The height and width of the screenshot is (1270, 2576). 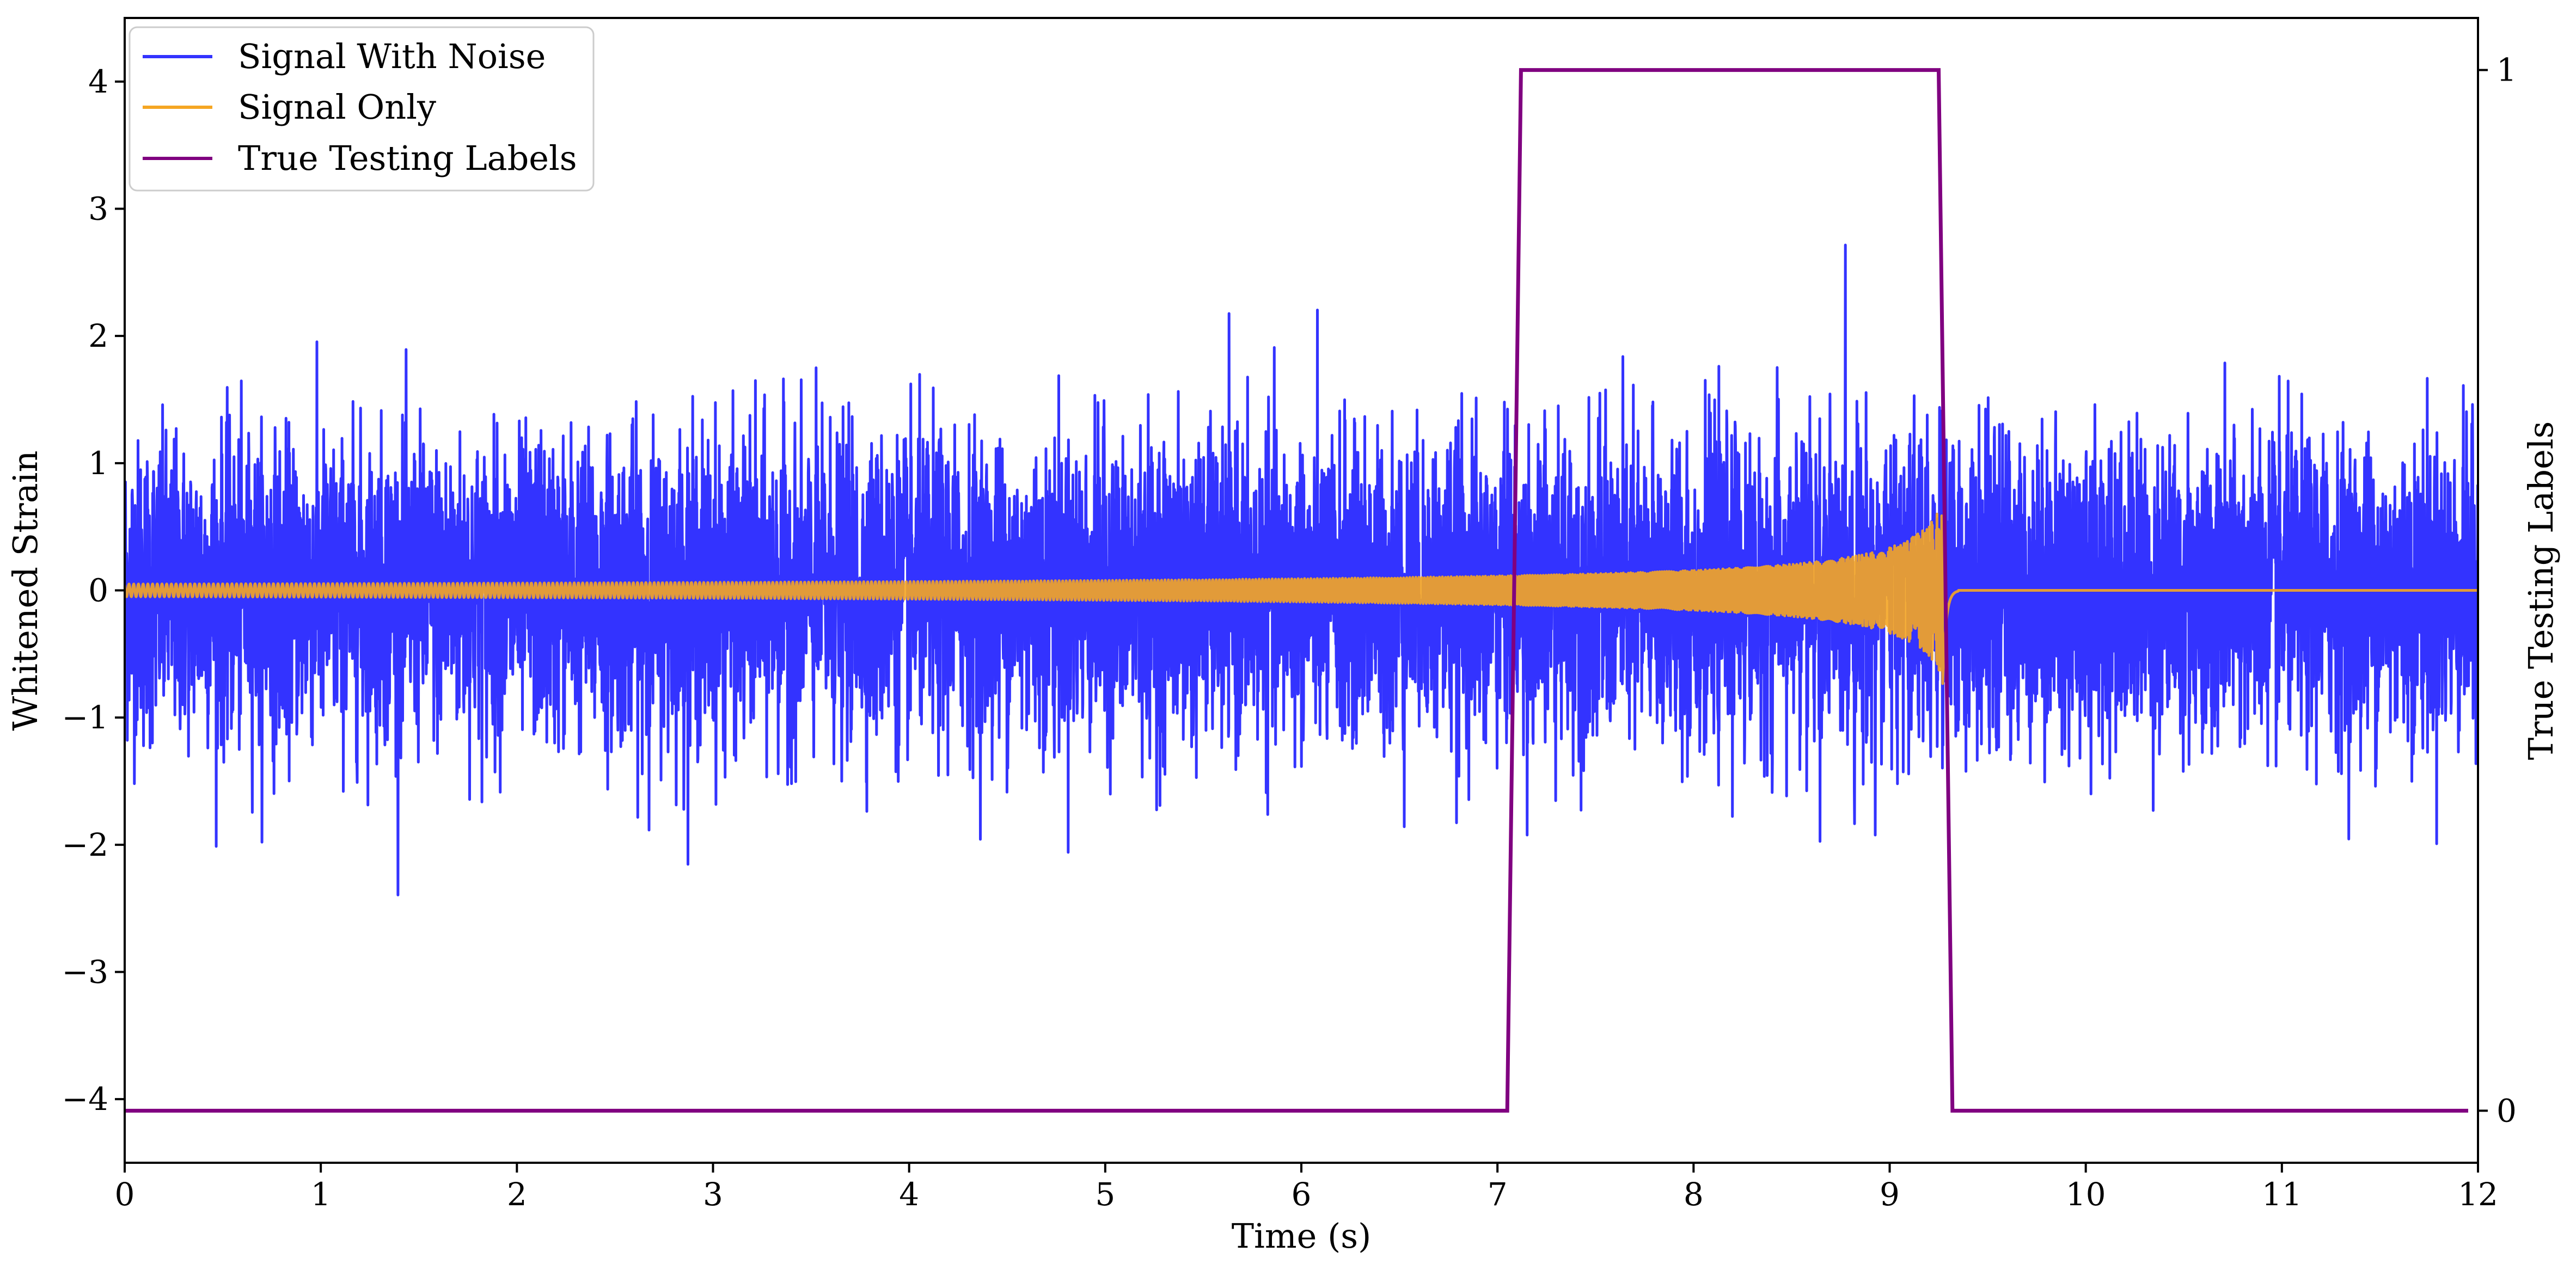 What do you see at coordinates (85, 844) in the screenshot?
I see `y-tick-label: −2` at bounding box center [85, 844].